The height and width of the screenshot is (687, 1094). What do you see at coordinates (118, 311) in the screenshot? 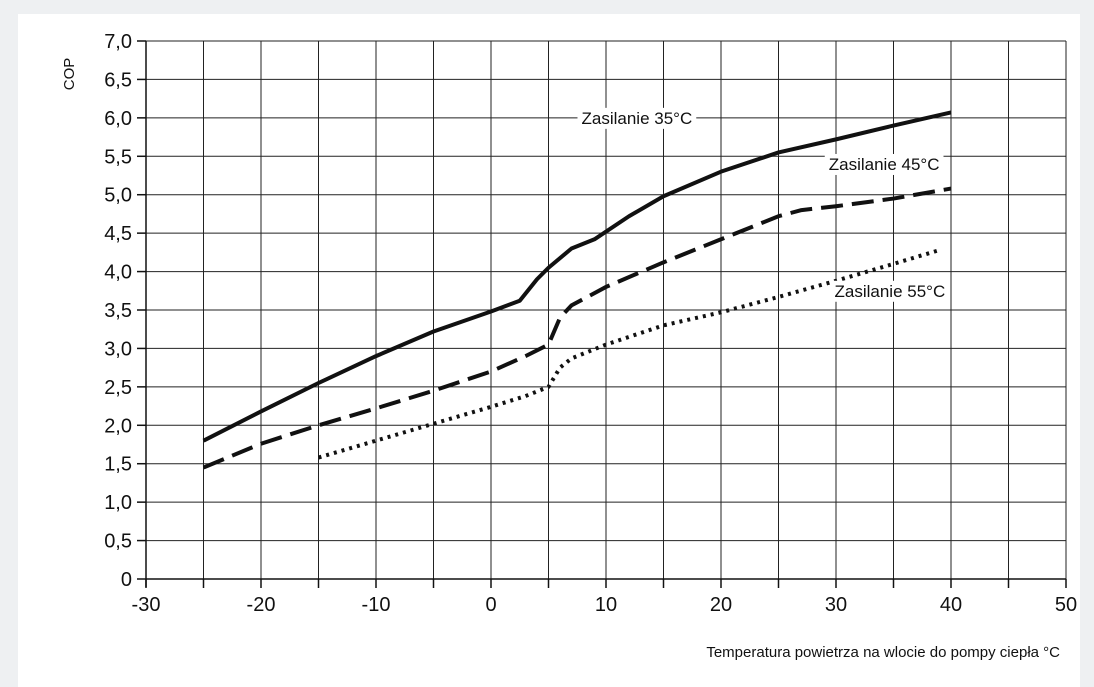
I see `y-tick-label: 3,5` at bounding box center [118, 311].